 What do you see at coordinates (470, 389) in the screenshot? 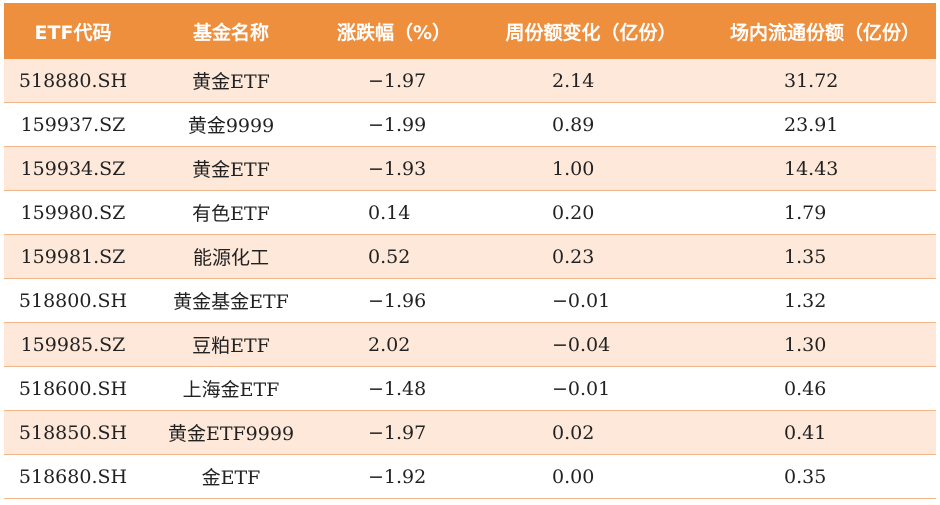
I see `table-row: 518600.SH 上海金ETF −1.48 −0.01 0.46` at bounding box center [470, 389].